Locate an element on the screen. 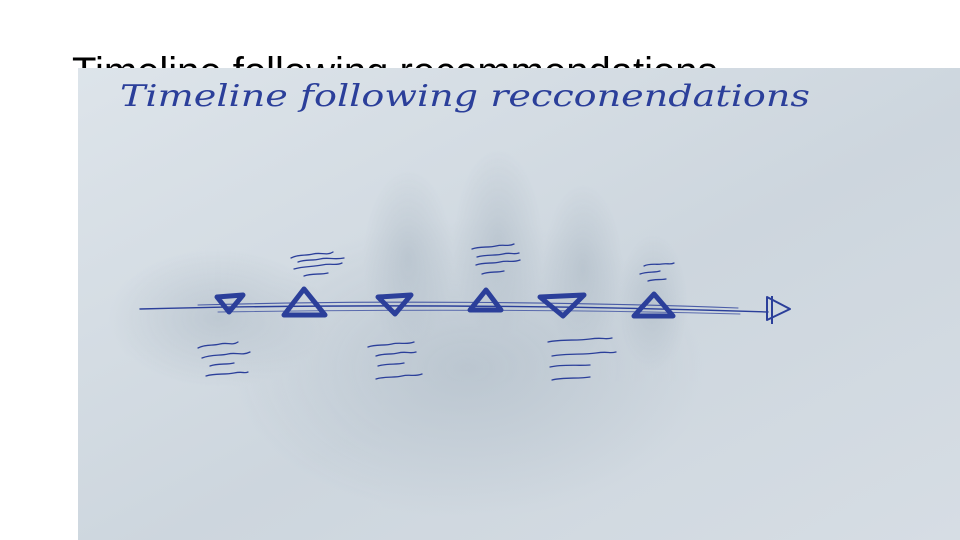  marker-up-triangle-2-icon is located at coordinates (485, 300).